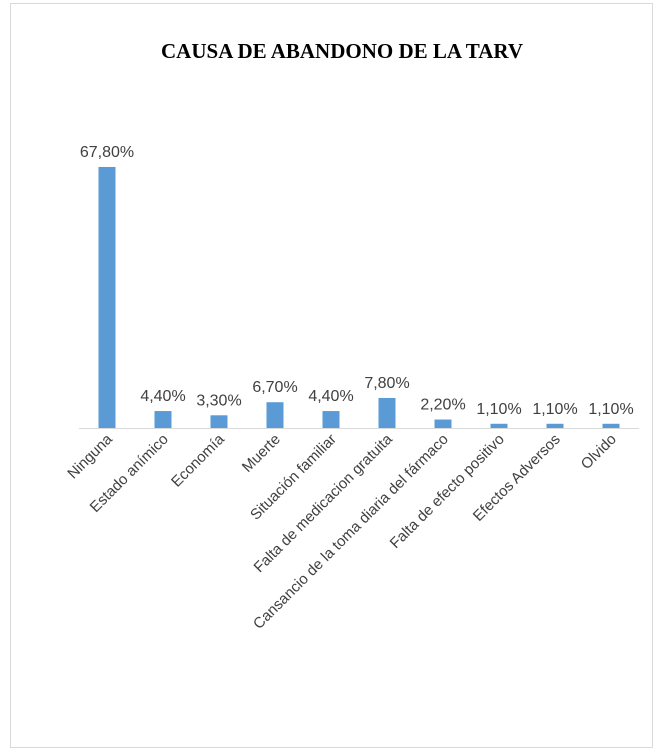 The height and width of the screenshot is (753, 665). What do you see at coordinates (610, 409) in the screenshot?
I see `data-label-10: 1,10%` at bounding box center [610, 409].